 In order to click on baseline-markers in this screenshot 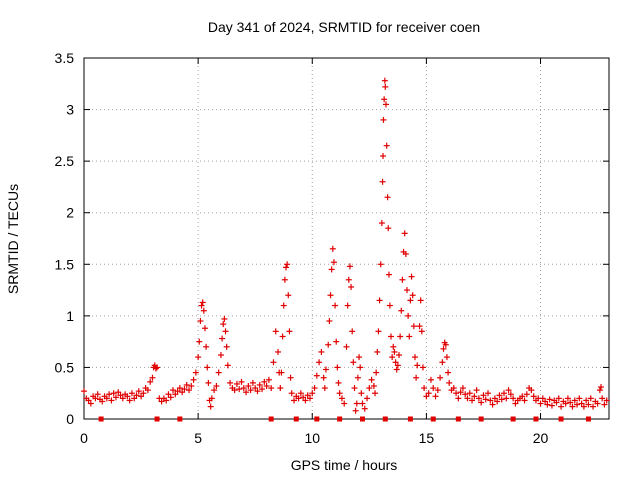, I will do `click(344, 419)`.